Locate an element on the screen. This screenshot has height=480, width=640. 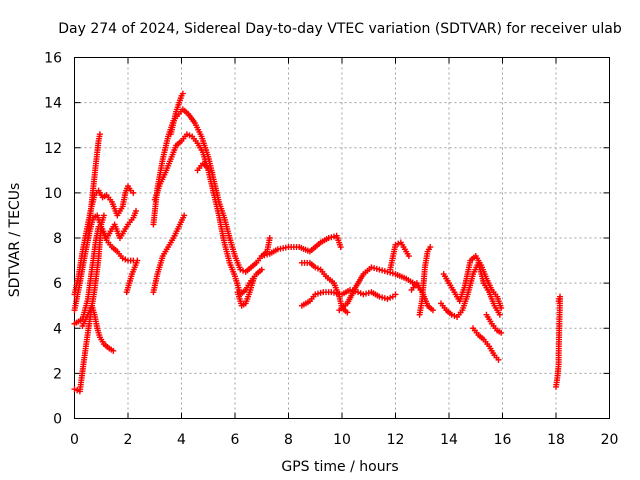
x-tick-label: 0 is located at coordinates (74, 440).